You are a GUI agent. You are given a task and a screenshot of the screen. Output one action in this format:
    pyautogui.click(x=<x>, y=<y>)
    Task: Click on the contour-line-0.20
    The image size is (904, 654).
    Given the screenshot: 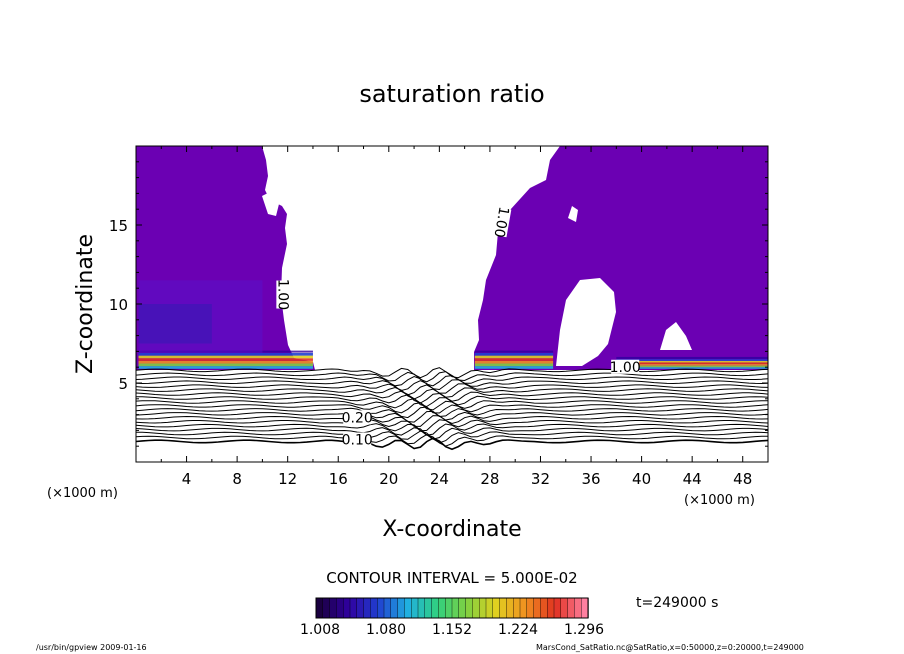 What is the action you would take?
    pyautogui.click(x=452, y=437)
    